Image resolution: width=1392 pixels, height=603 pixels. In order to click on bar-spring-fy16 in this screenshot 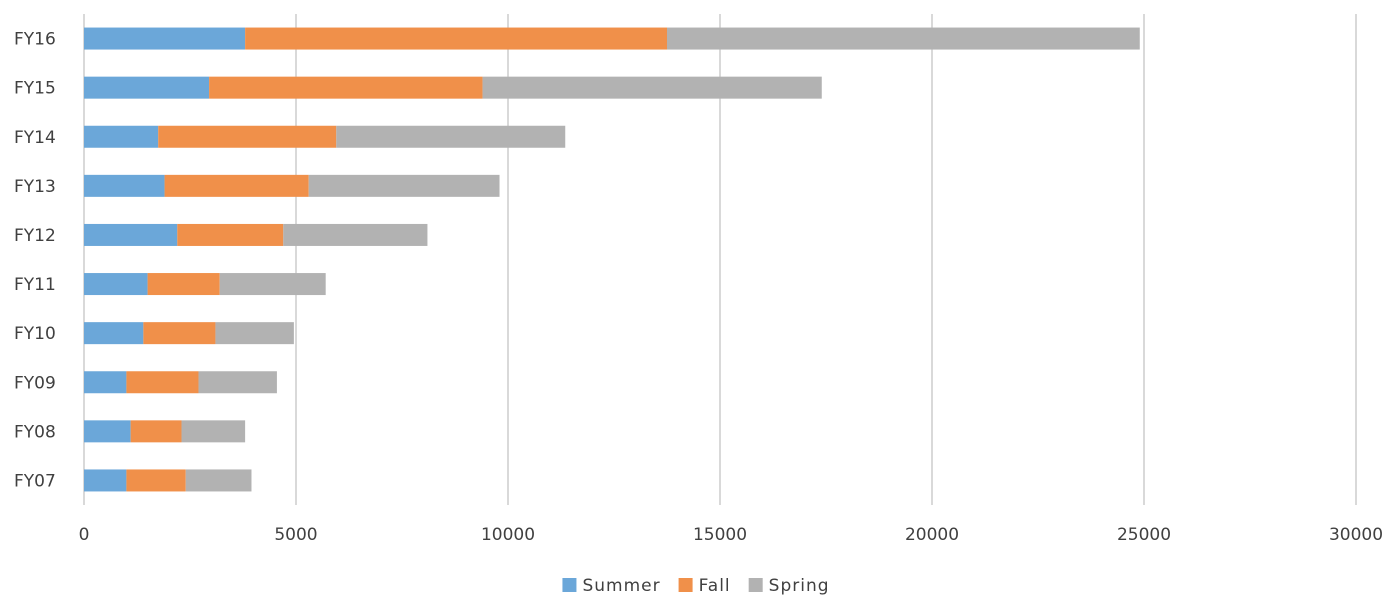, I will do `click(903, 38)`.